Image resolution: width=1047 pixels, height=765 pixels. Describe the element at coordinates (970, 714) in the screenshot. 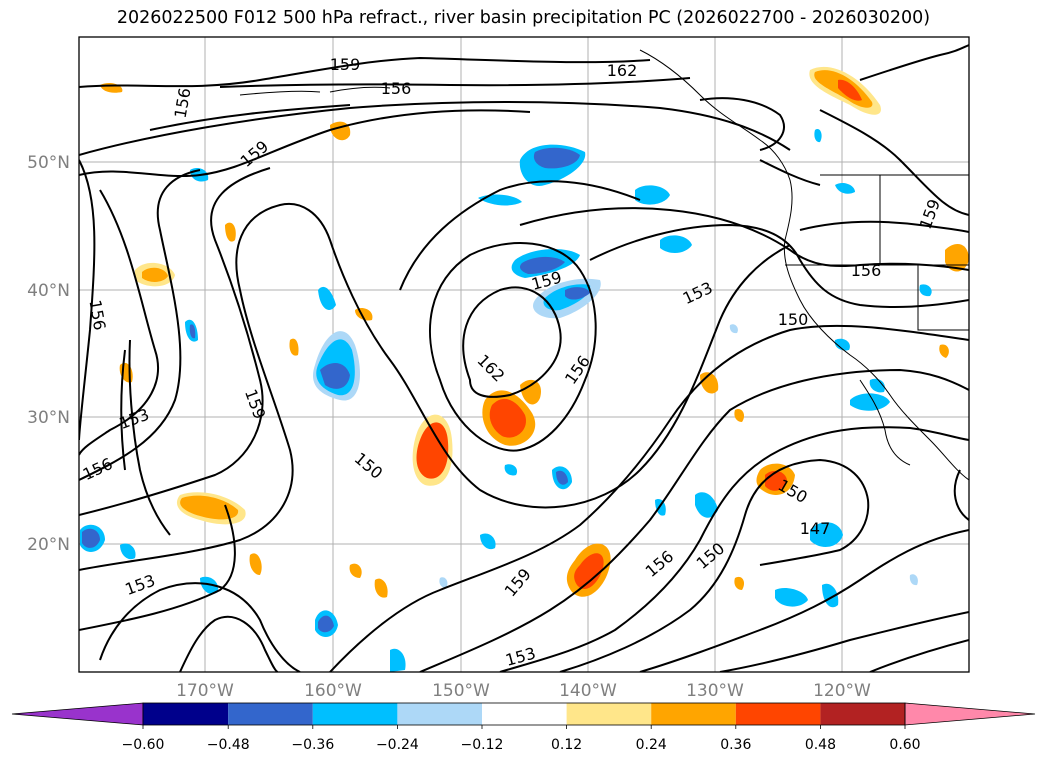

I see `colorbar-extend-max` at that location.